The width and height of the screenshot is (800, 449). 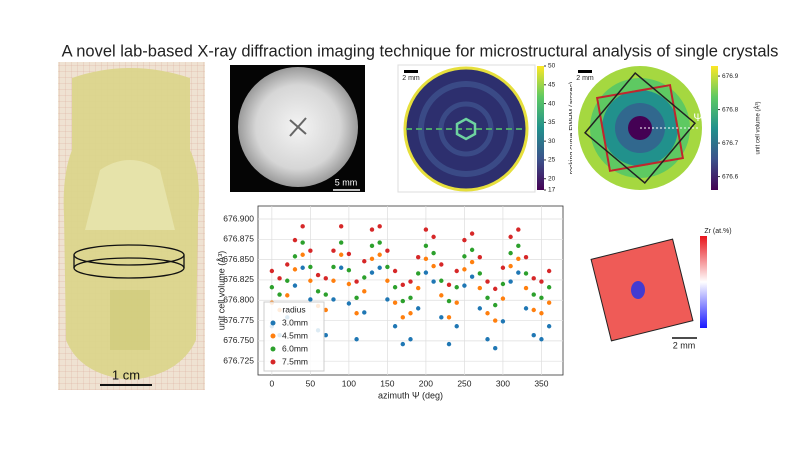 What do you see at coordinates (346, 182) in the screenshot?
I see `scale-label: 5 mm` at bounding box center [346, 182].